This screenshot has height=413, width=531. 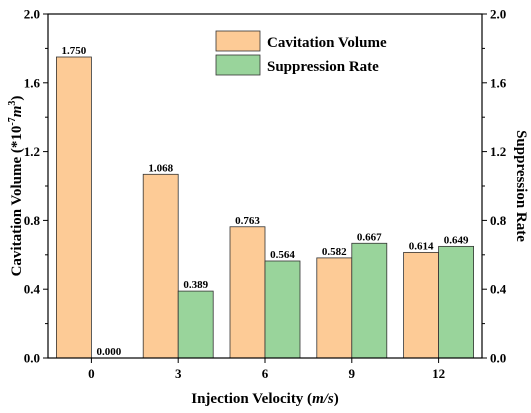 What do you see at coordinates (238, 41) in the screenshot?
I see `legend-swatch-cavitation-volume` at bounding box center [238, 41].